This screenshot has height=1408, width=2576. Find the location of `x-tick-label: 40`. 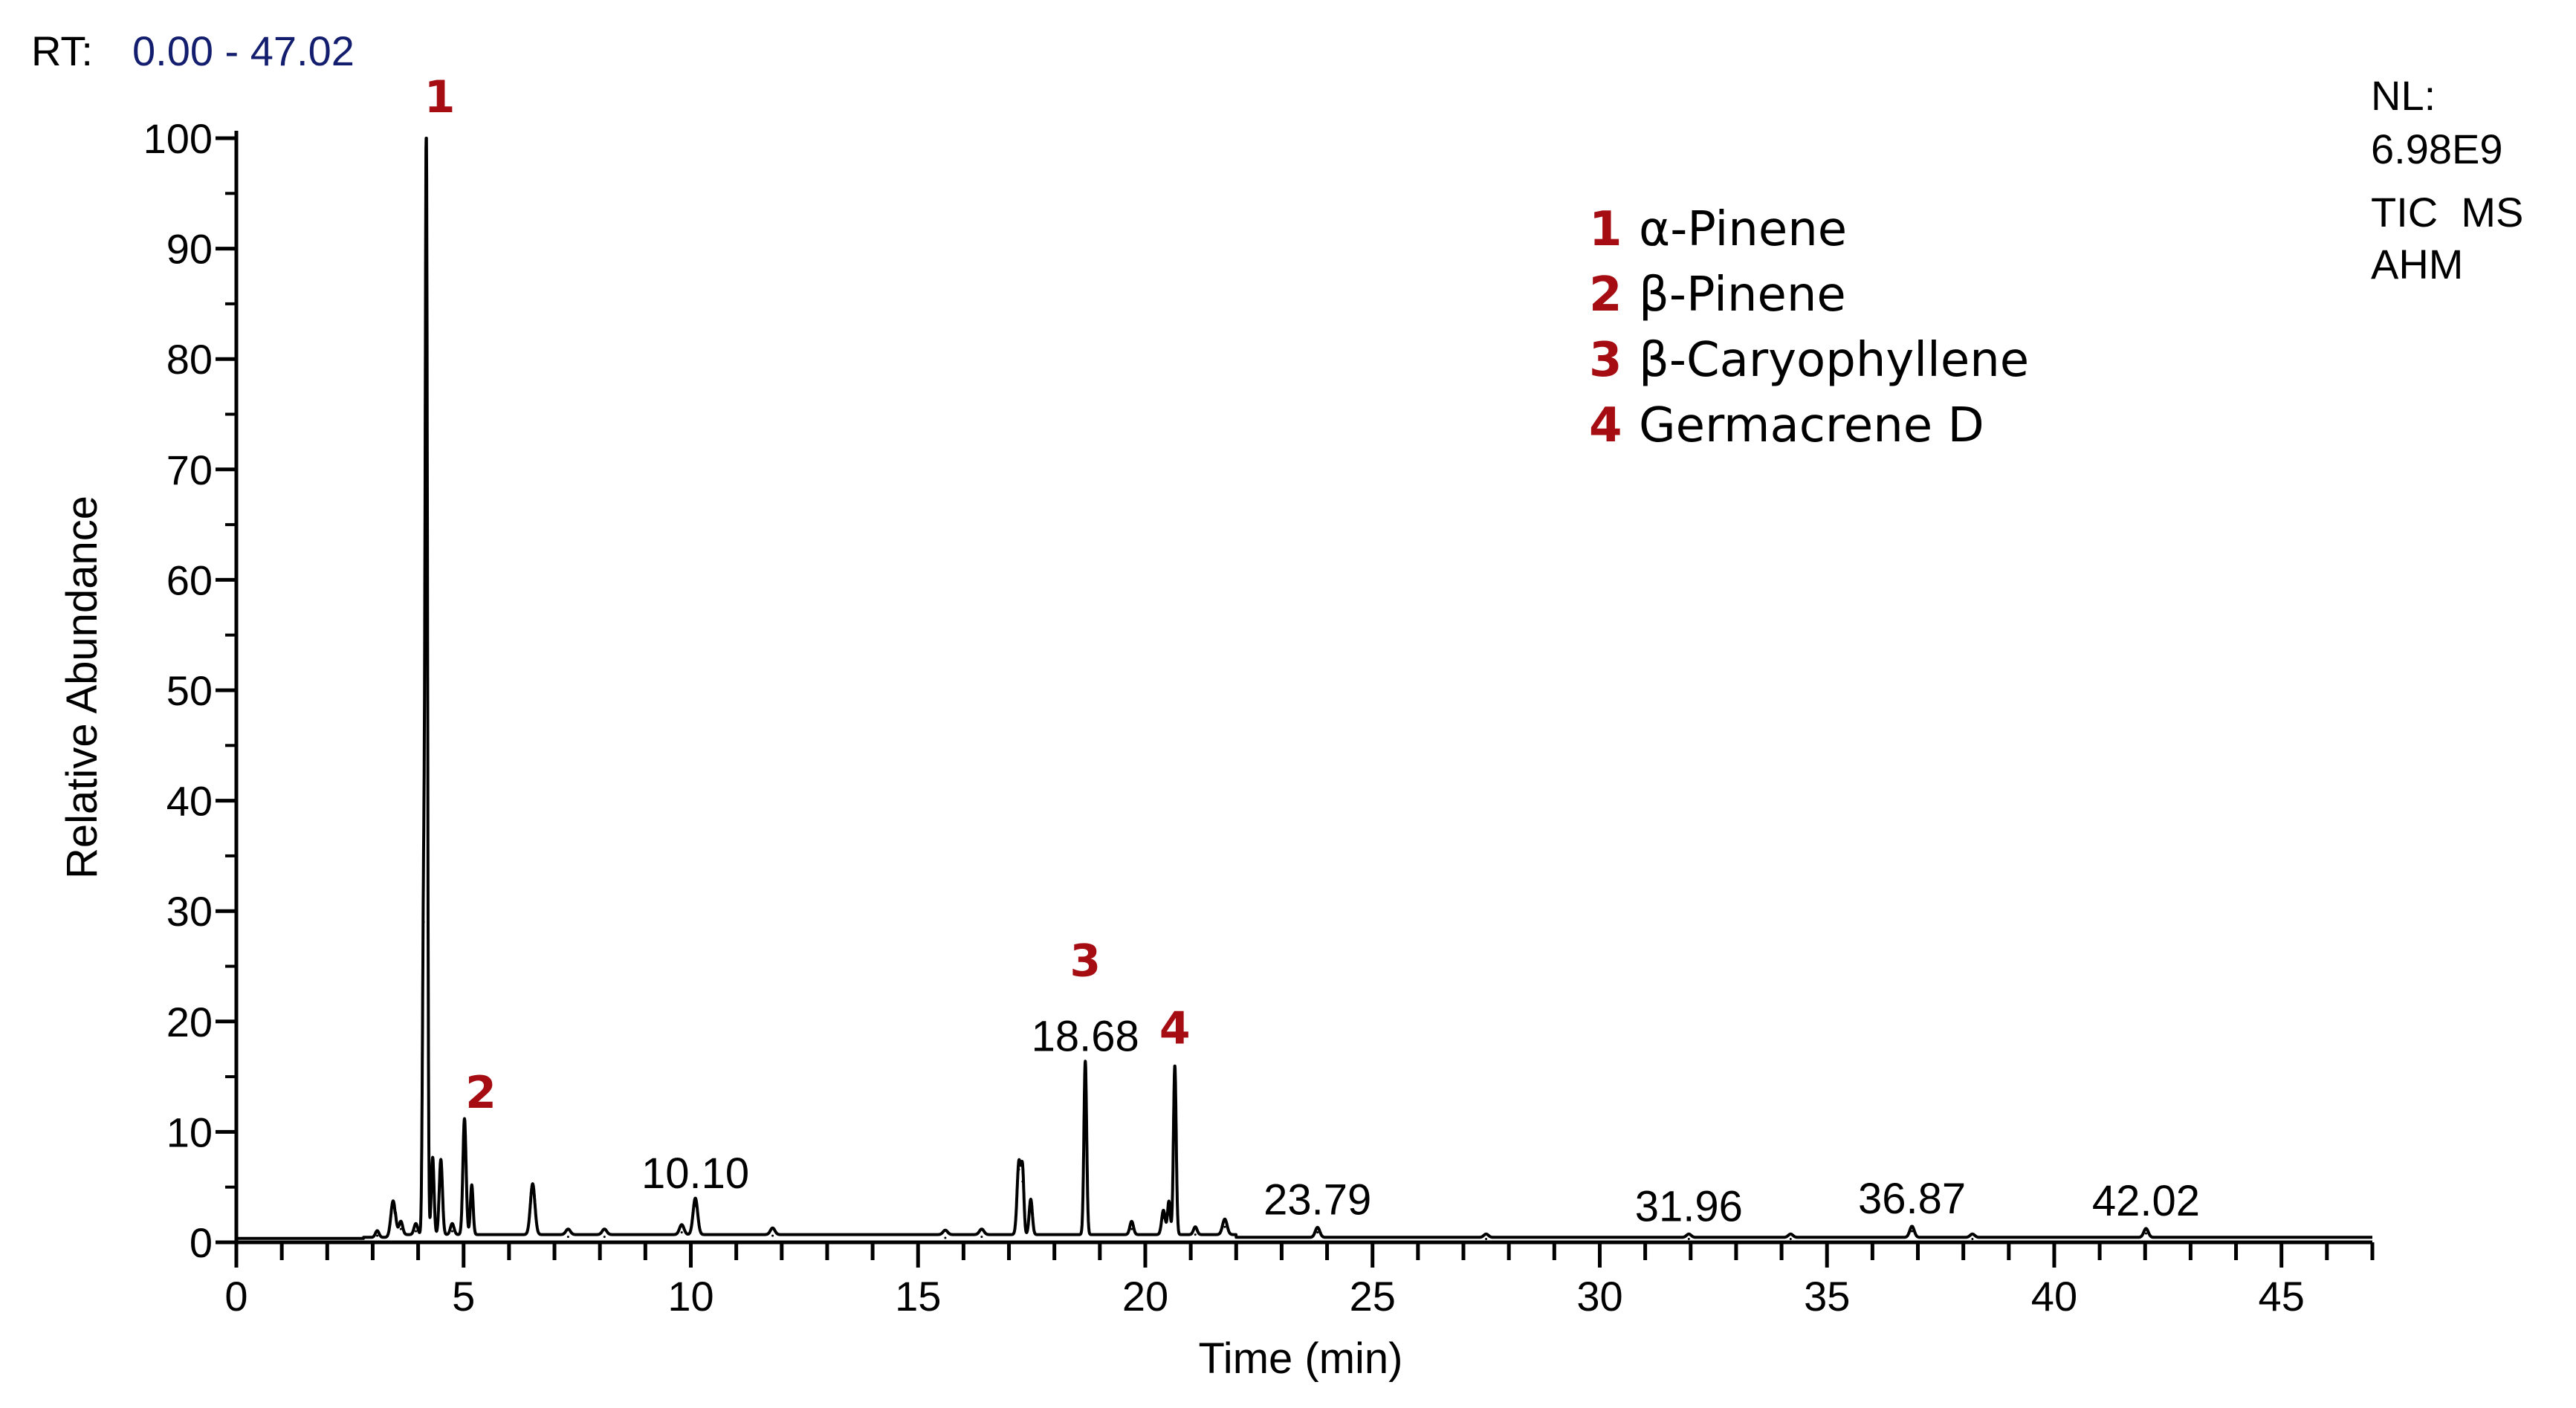

x-tick-label: 40 is located at coordinates (2054, 1296).